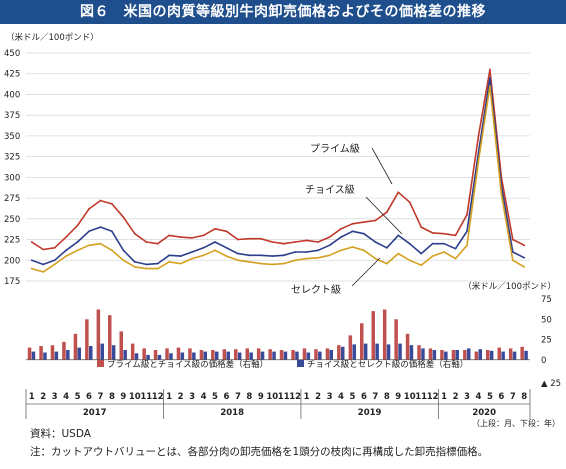 The width and height of the screenshot is (566, 469). Describe the element at coordinates (12, 116) in the screenshot. I see `upper-y-tick-label: 375` at that location.